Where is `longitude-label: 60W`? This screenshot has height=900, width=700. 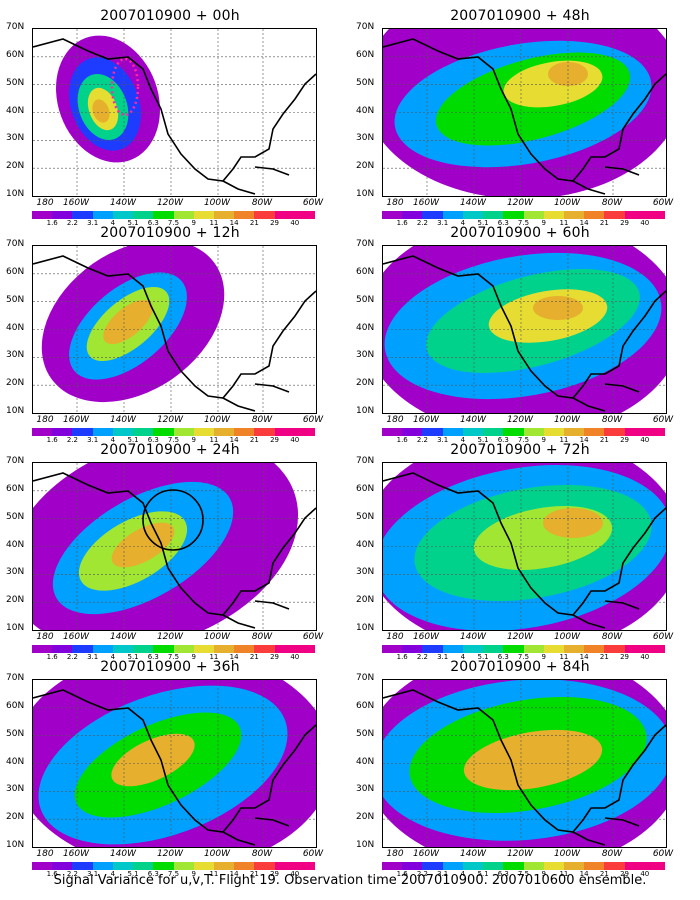 longitude-label: 60W is located at coordinates (663, 420).